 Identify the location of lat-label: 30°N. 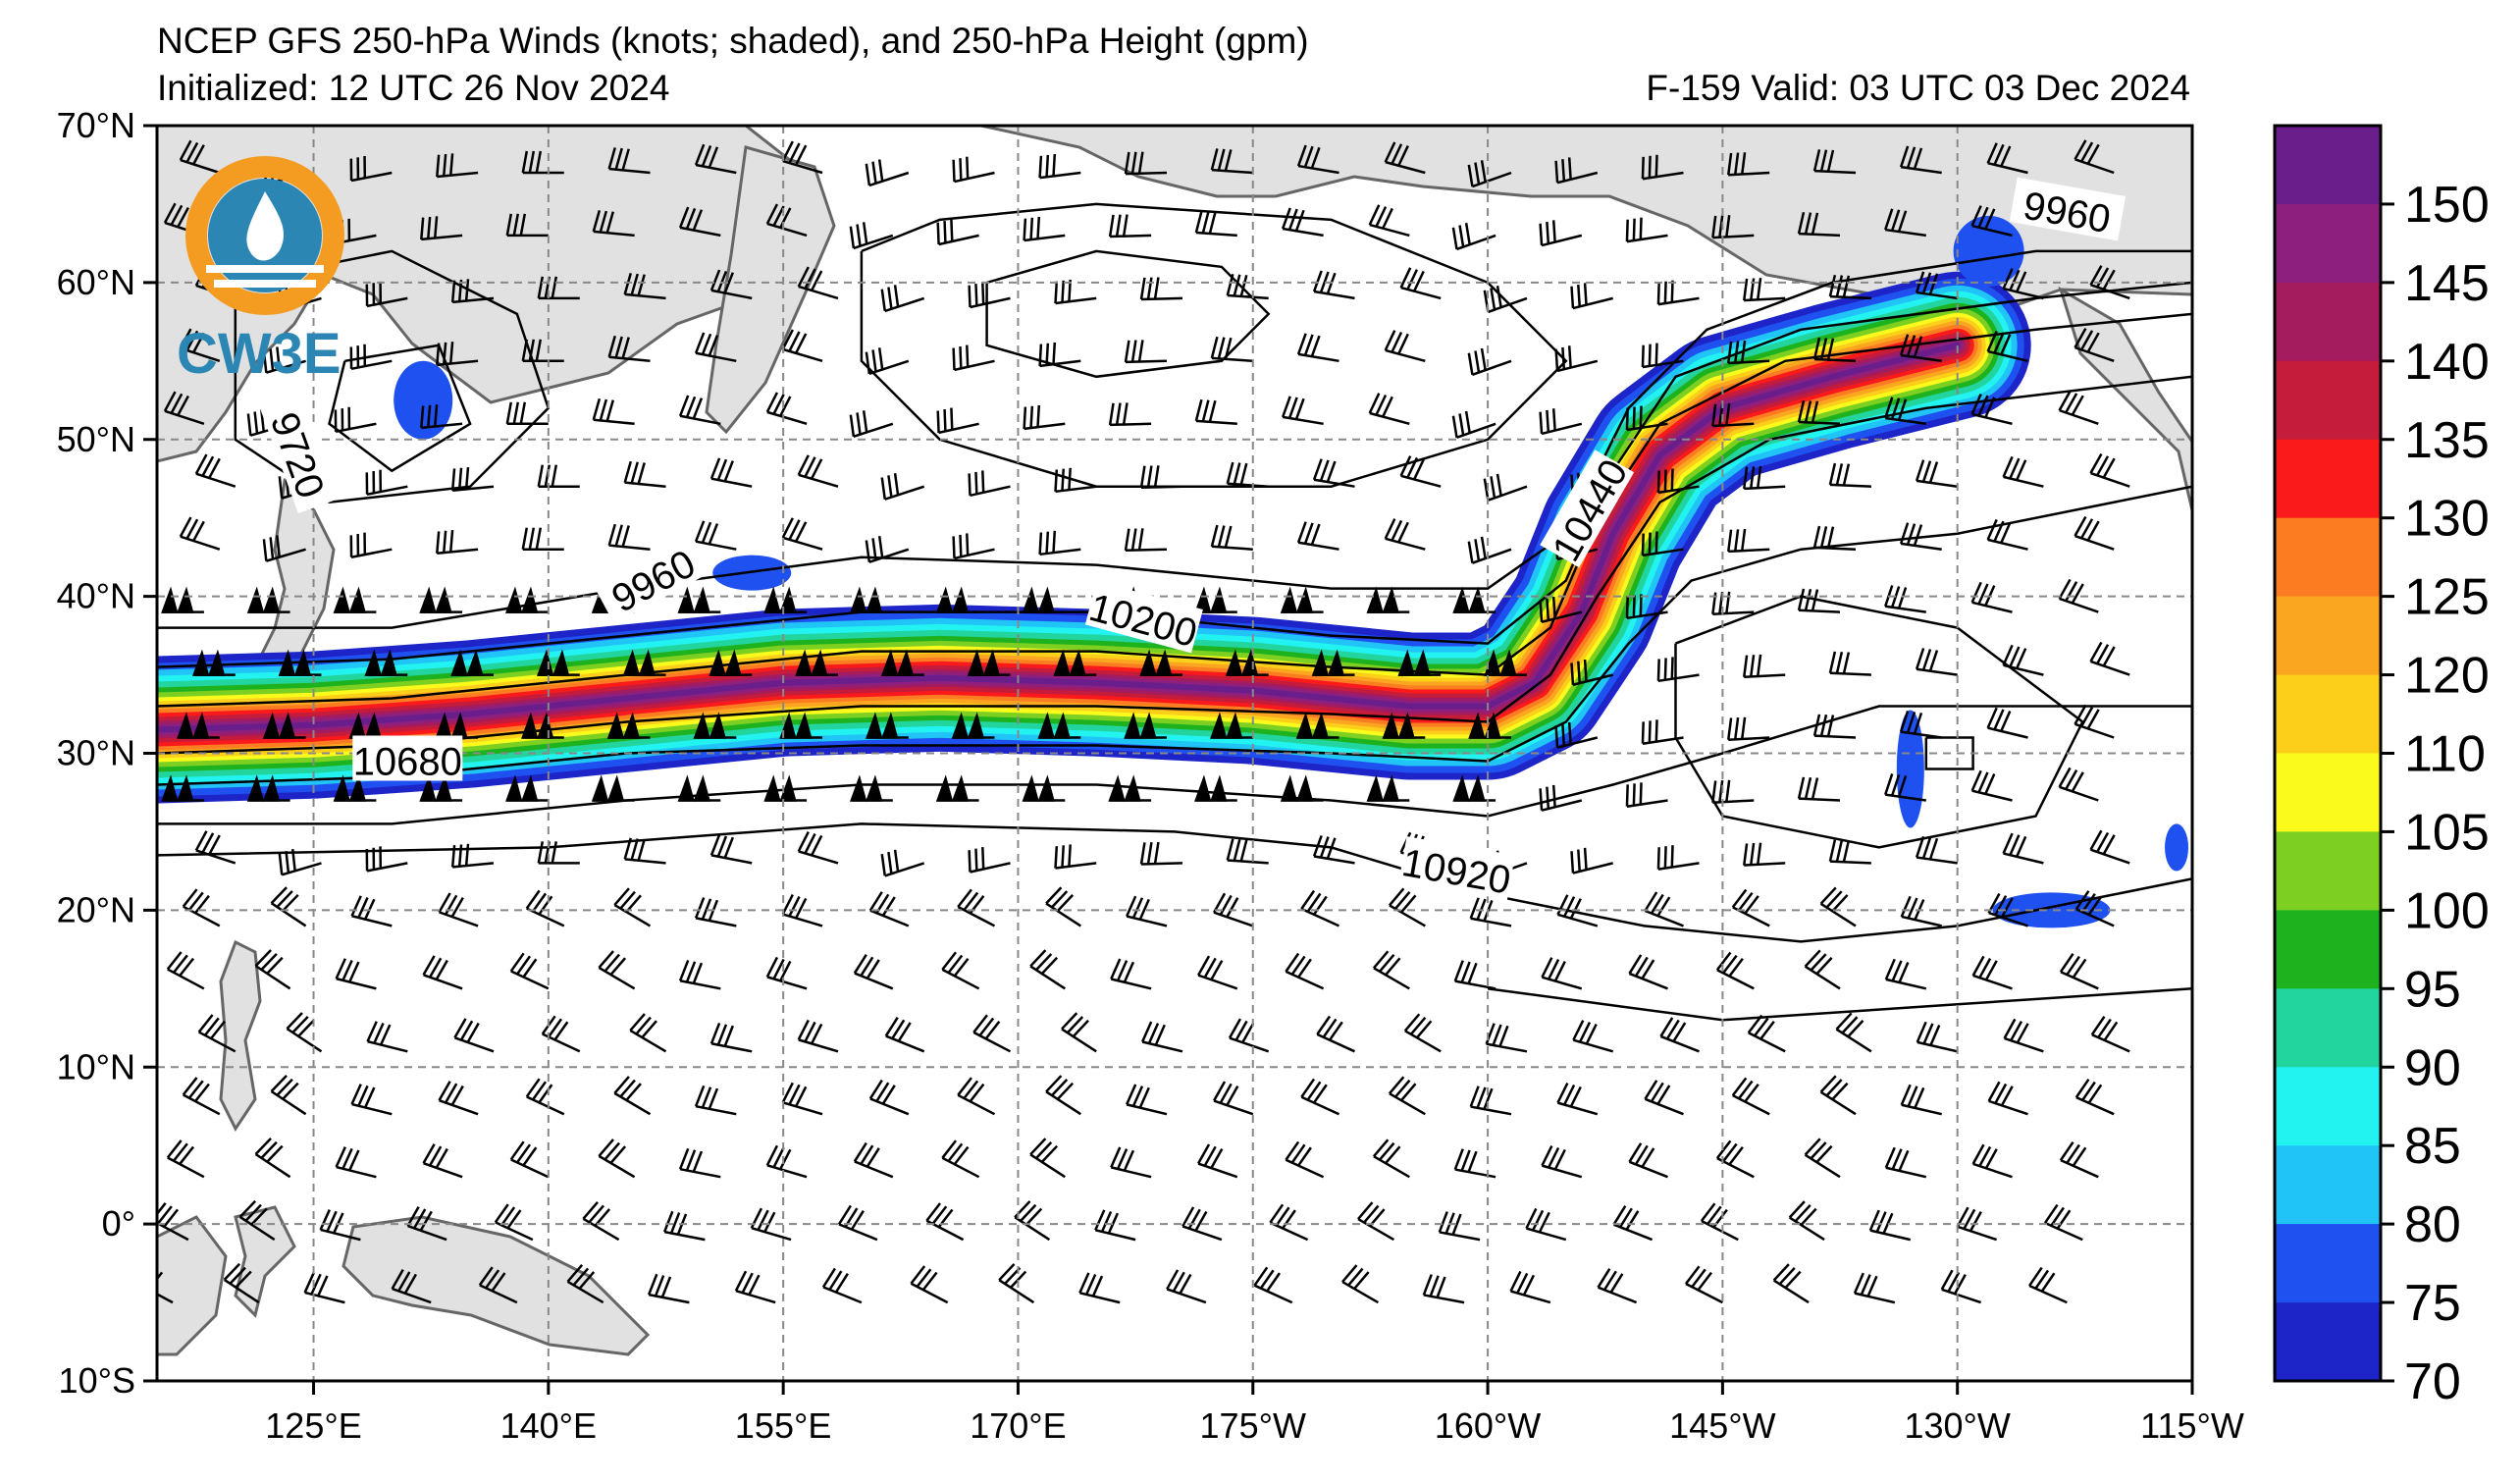
(96, 753).